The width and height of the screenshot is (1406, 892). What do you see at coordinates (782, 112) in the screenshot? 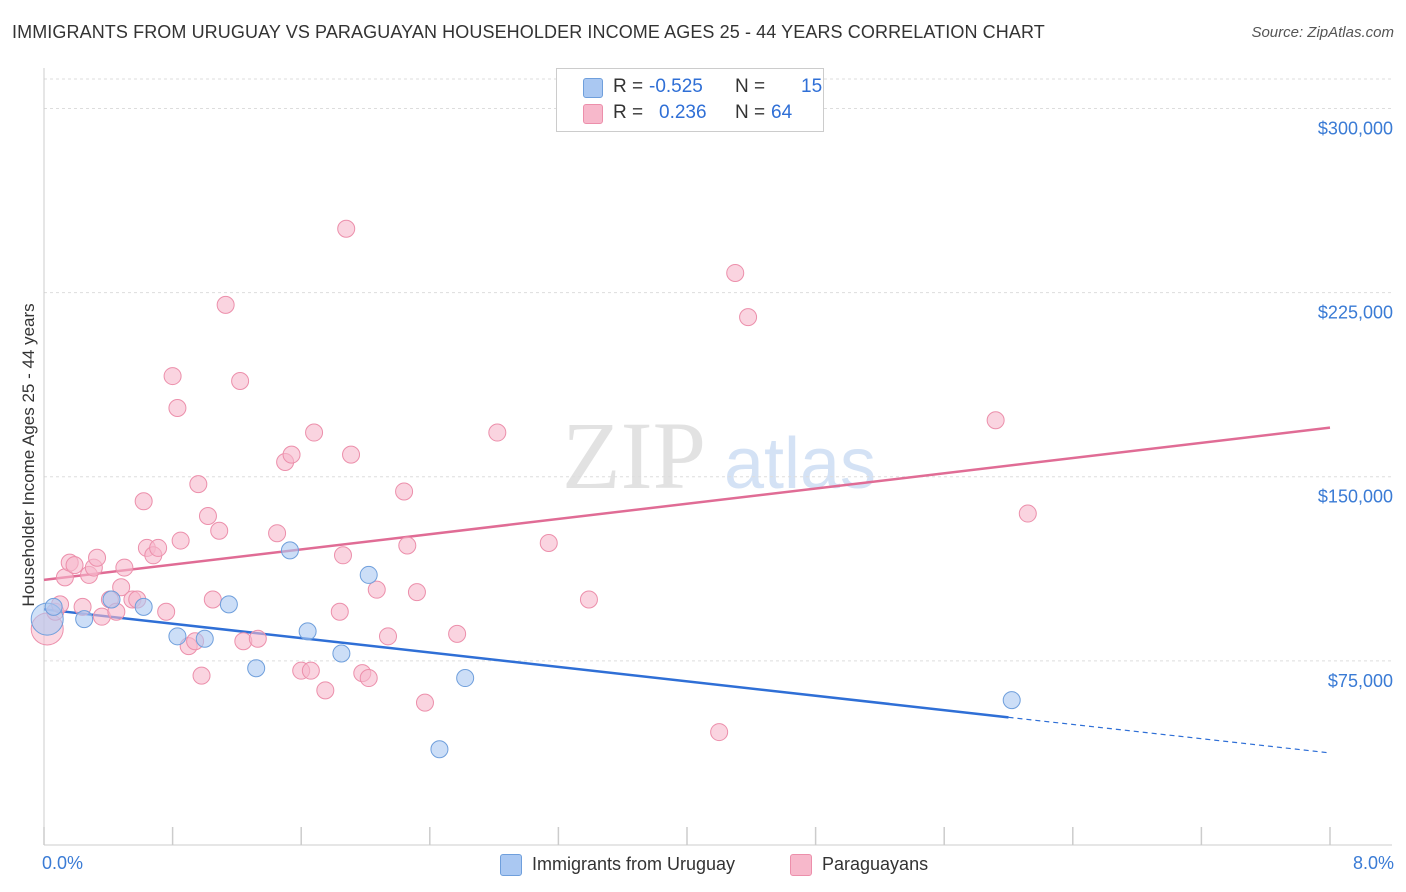
I see `legend-n-value: 64` at bounding box center [782, 112].